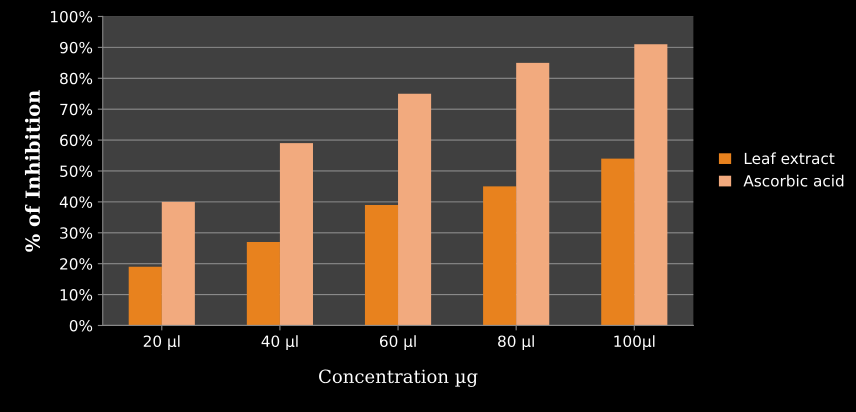 This screenshot has height=412, width=856. I want to click on x-axis-title: Concentration µg, so click(398, 378).